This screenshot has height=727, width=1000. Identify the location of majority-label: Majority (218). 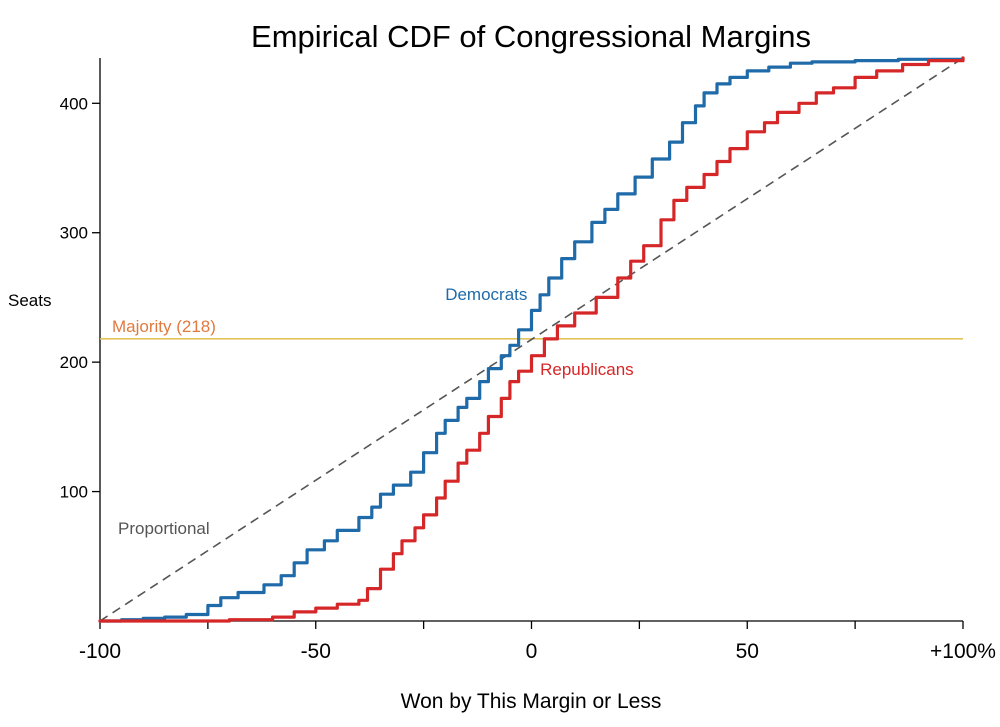
(164, 326).